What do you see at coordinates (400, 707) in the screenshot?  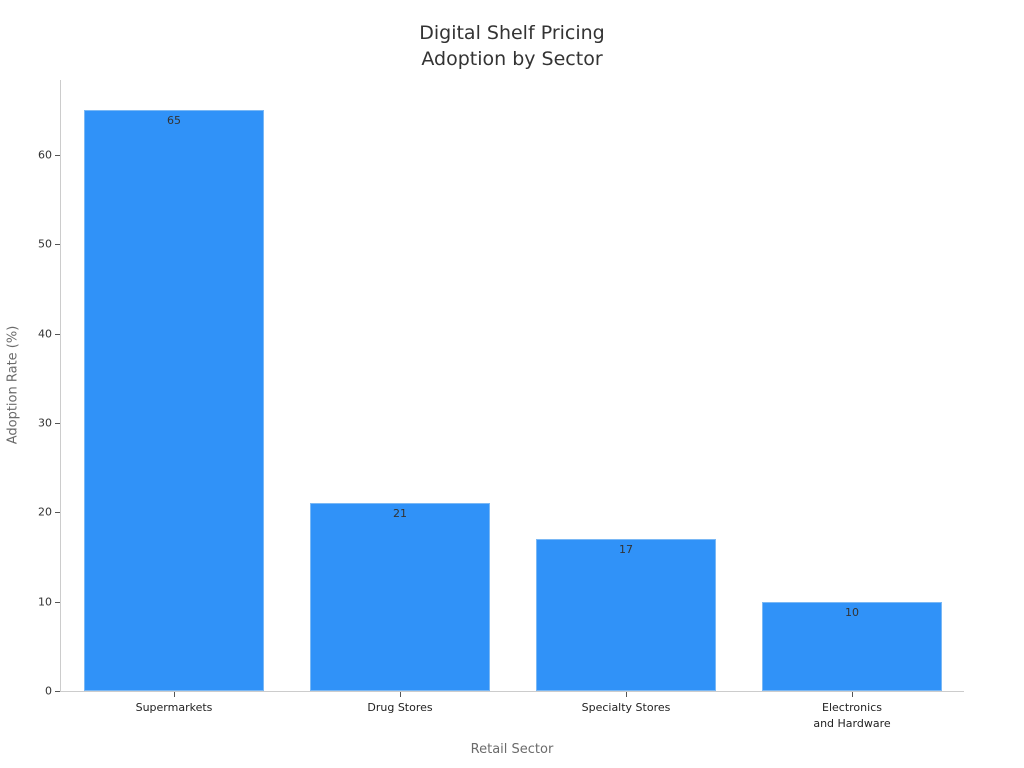 I see `x-tick-label: Drug Stores` at bounding box center [400, 707].